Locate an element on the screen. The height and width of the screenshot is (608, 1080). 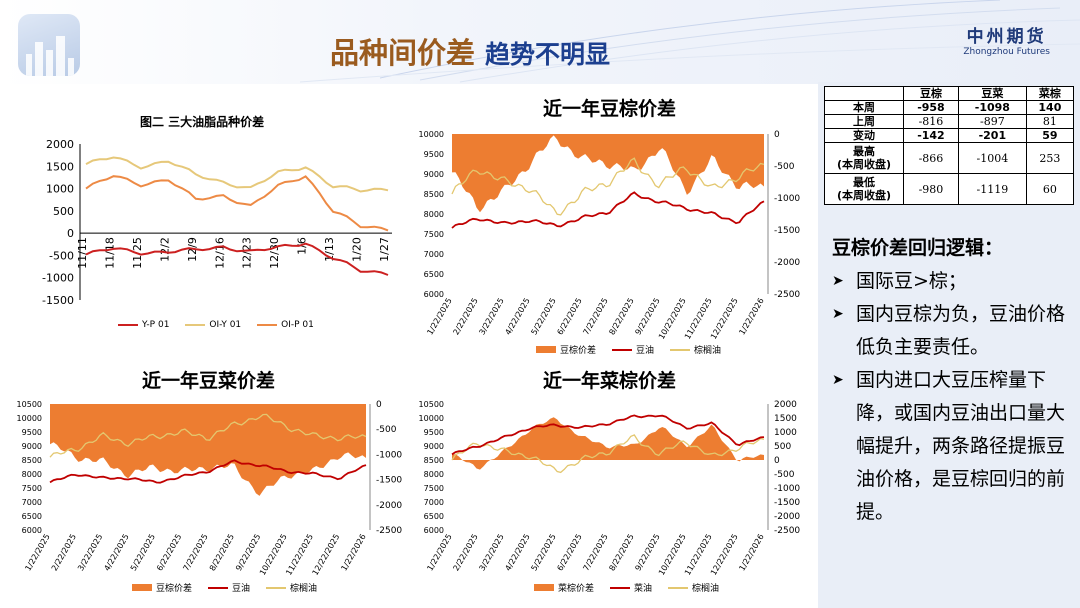
table-row: 最低 (本周收盘) -980 -1119 60 is located at coordinates (949, 189).